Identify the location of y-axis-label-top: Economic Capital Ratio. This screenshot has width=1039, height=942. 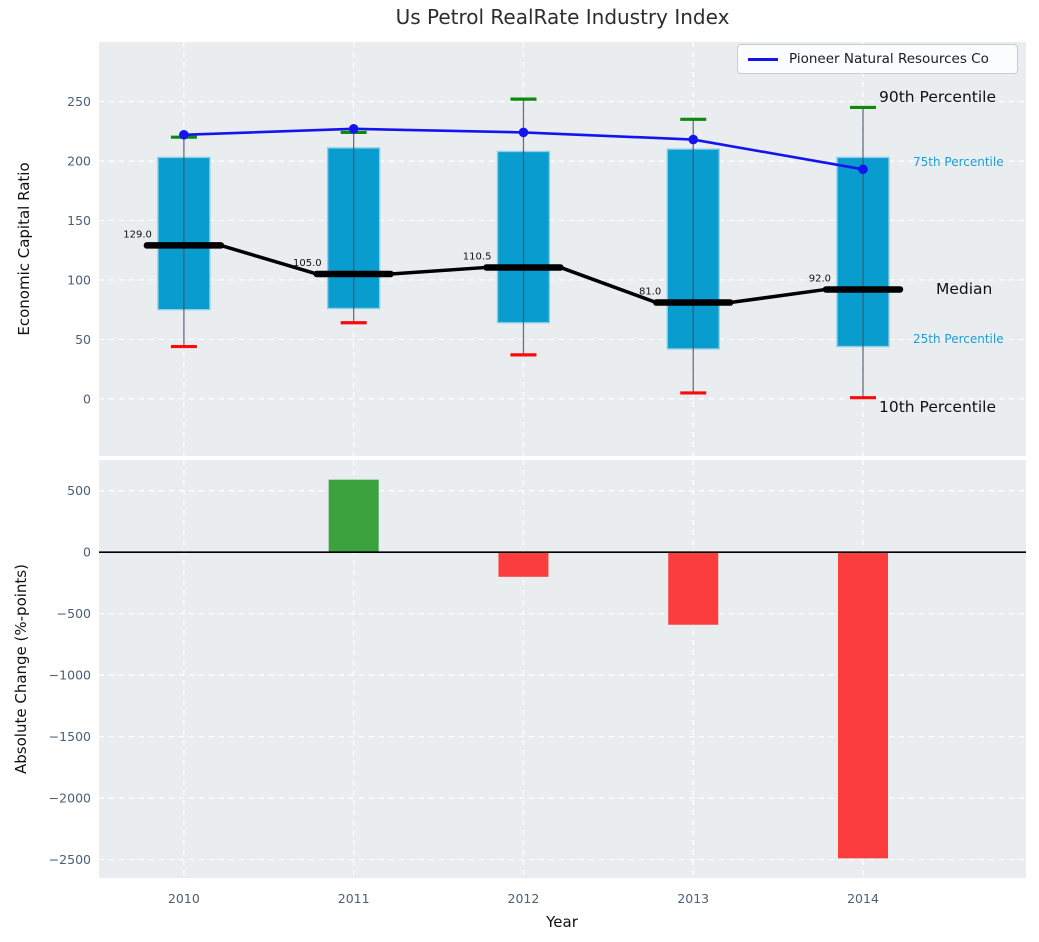
(24, 249).